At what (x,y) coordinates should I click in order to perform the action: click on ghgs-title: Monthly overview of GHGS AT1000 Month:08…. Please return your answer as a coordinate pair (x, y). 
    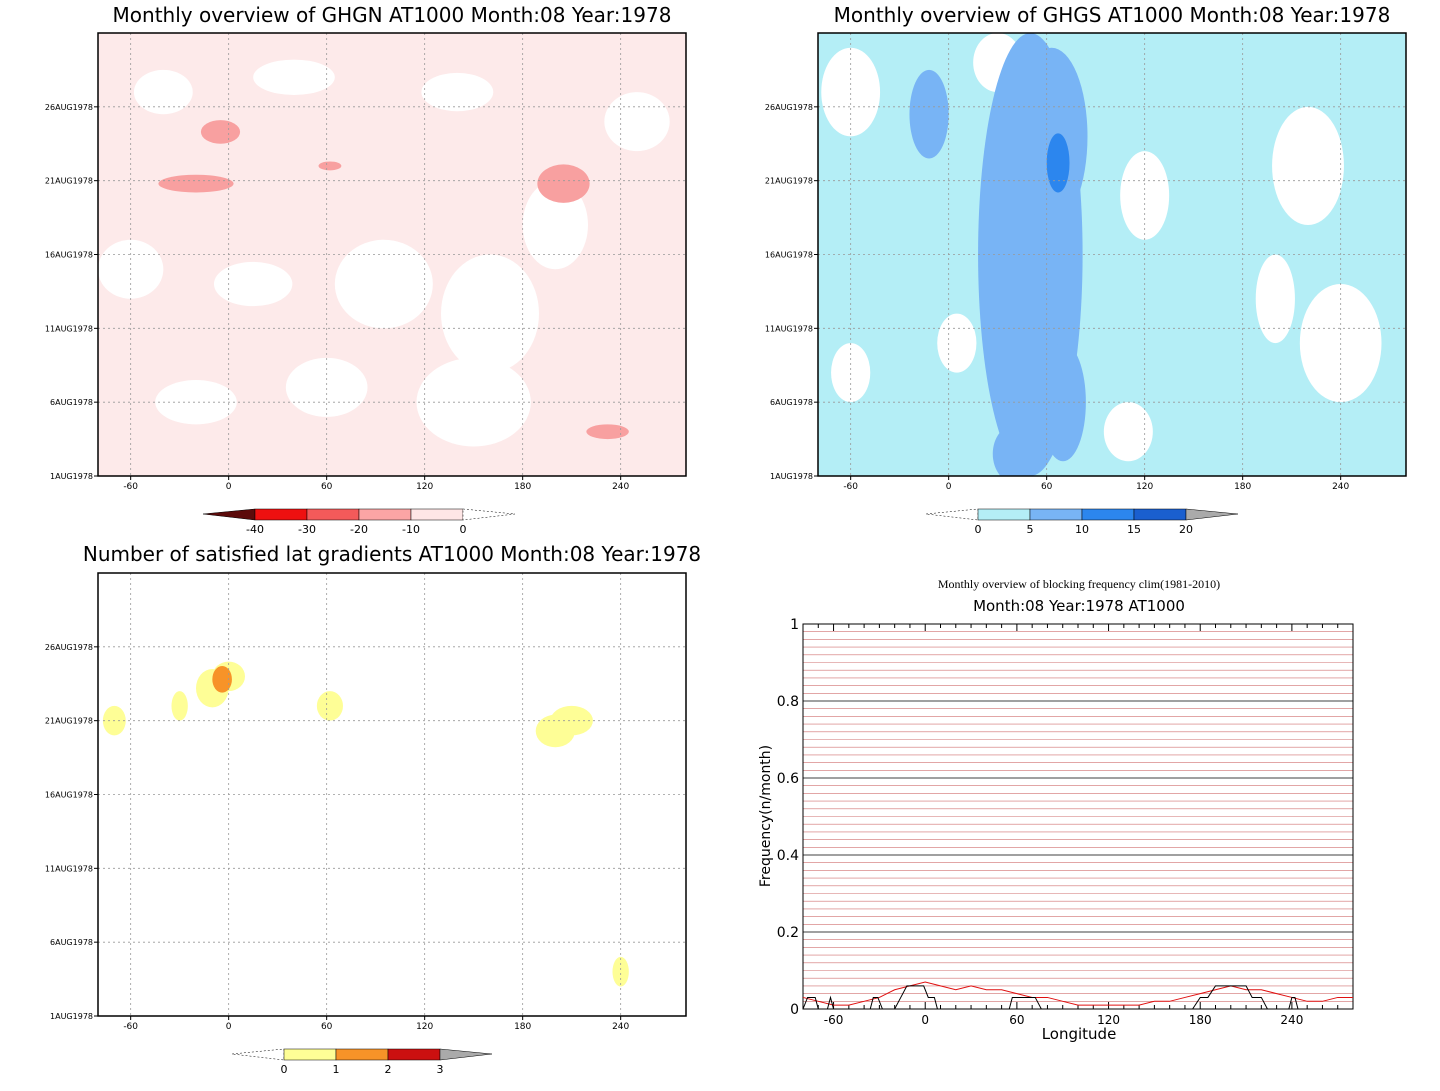
    Looking at the image, I should click on (1112, 15).